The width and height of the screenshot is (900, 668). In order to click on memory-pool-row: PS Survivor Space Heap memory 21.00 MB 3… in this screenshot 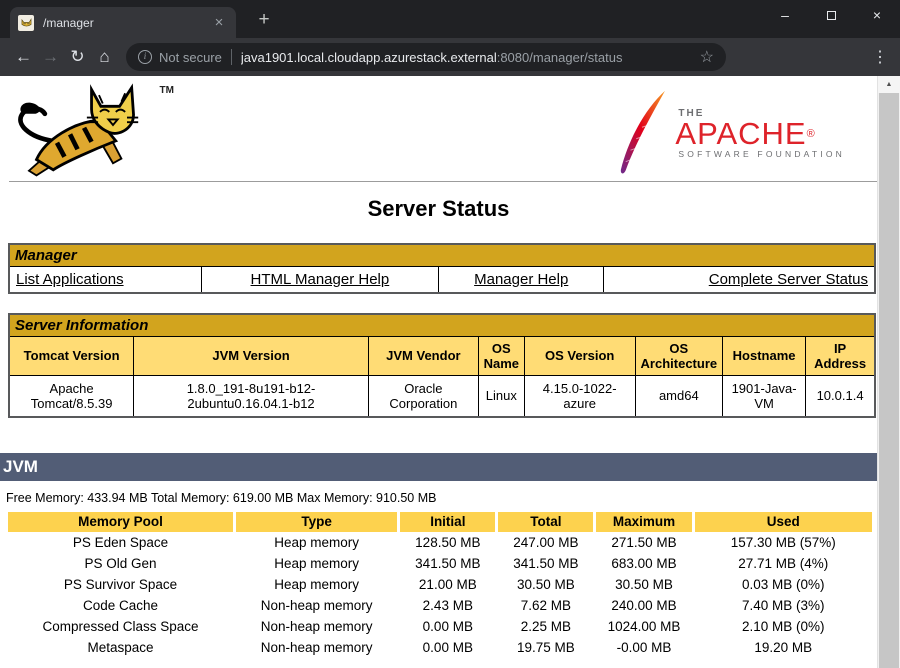, I will do `click(444, 584)`.